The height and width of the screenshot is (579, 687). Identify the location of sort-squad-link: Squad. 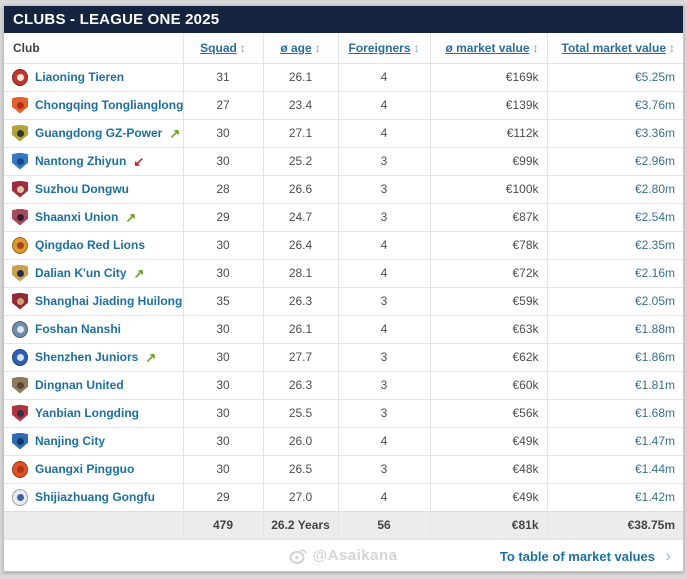
(218, 47).